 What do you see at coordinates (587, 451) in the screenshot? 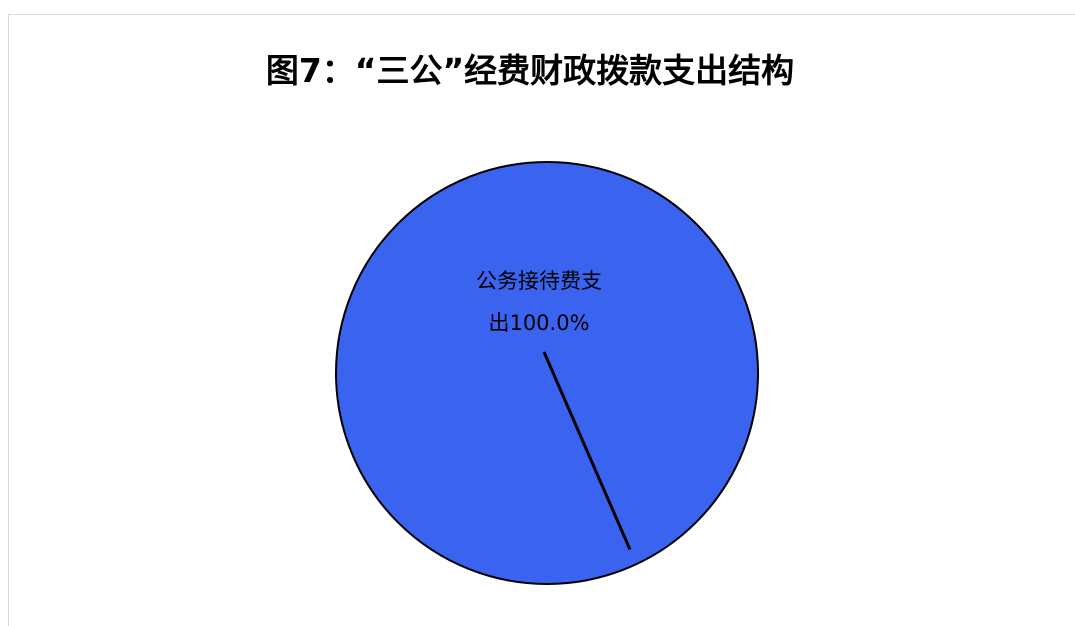
I see `slice-boundary-line` at bounding box center [587, 451].